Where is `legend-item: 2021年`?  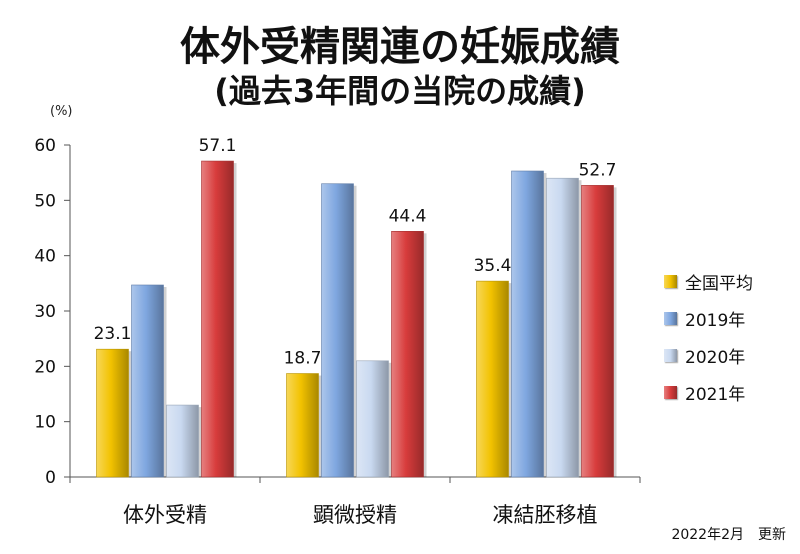
legend-item: 2021年 is located at coordinates (708, 392).